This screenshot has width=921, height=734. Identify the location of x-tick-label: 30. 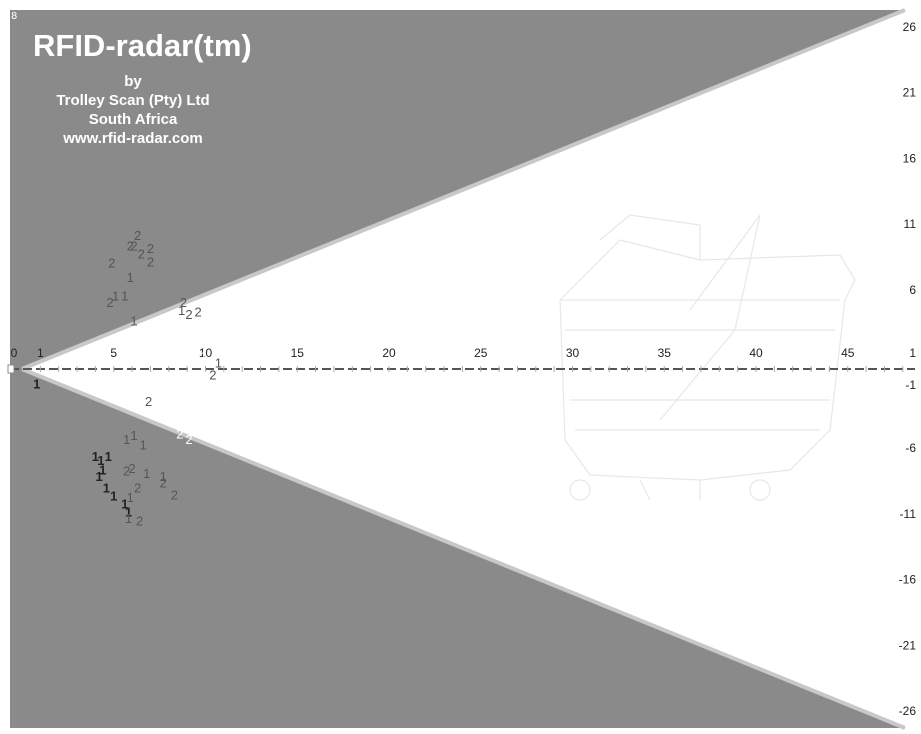
(573, 353).